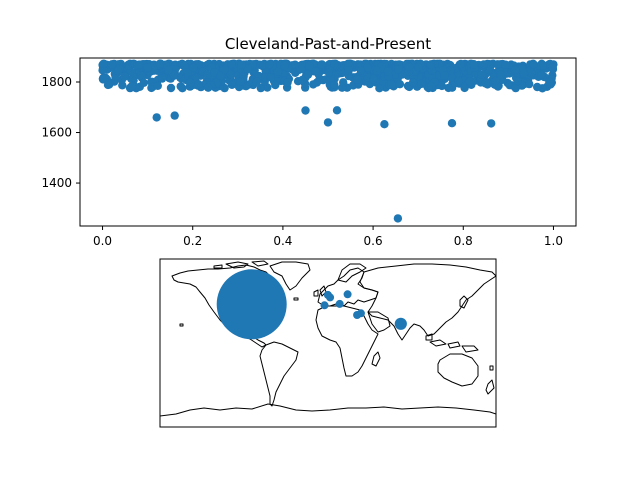 The width and height of the screenshot is (640, 480). Describe the element at coordinates (56, 82) in the screenshot. I see `y-tick-label: 1800` at that location.